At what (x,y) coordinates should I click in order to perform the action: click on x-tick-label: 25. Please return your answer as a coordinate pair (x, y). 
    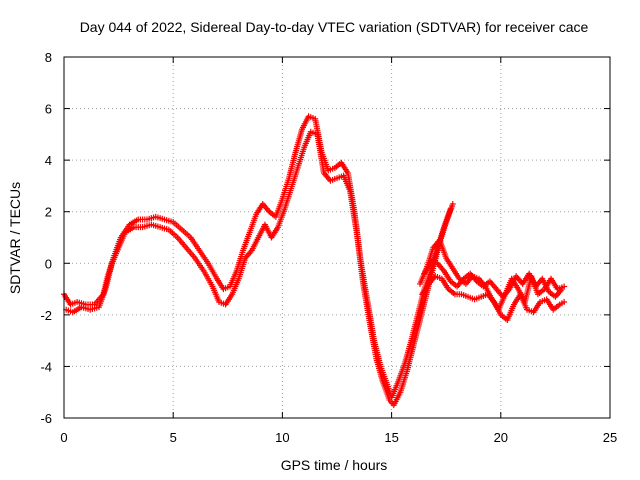
    Looking at the image, I should click on (610, 437).